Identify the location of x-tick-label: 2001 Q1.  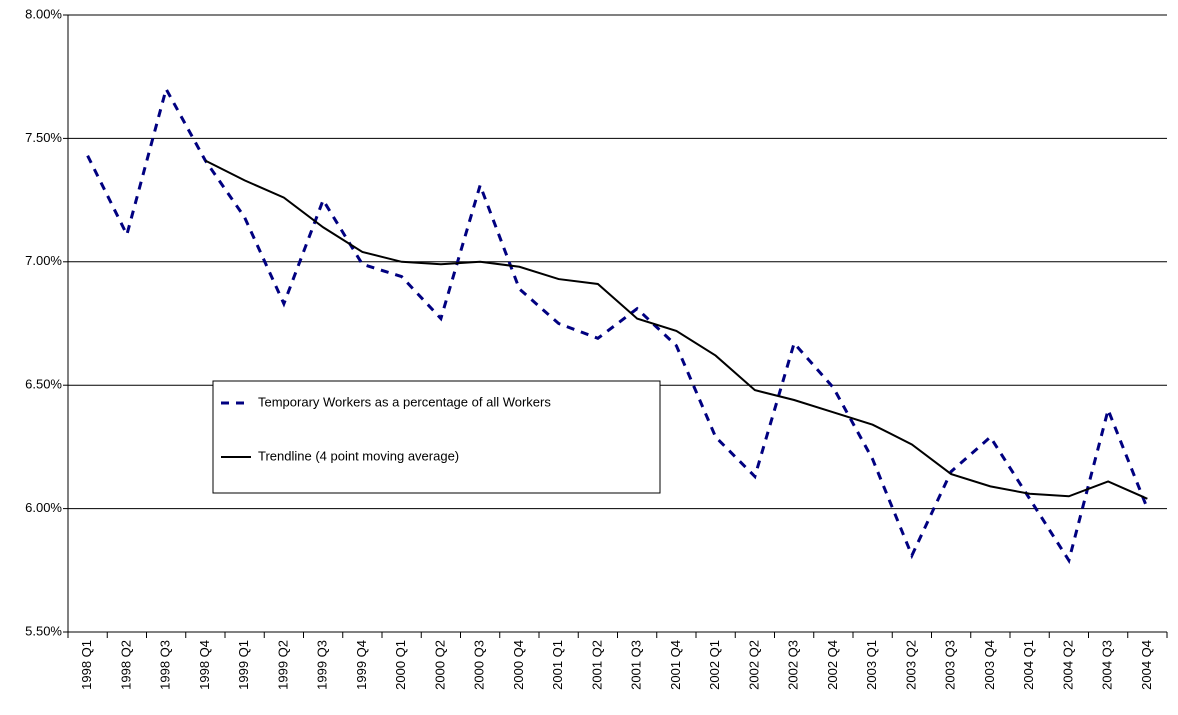
(557, 665).